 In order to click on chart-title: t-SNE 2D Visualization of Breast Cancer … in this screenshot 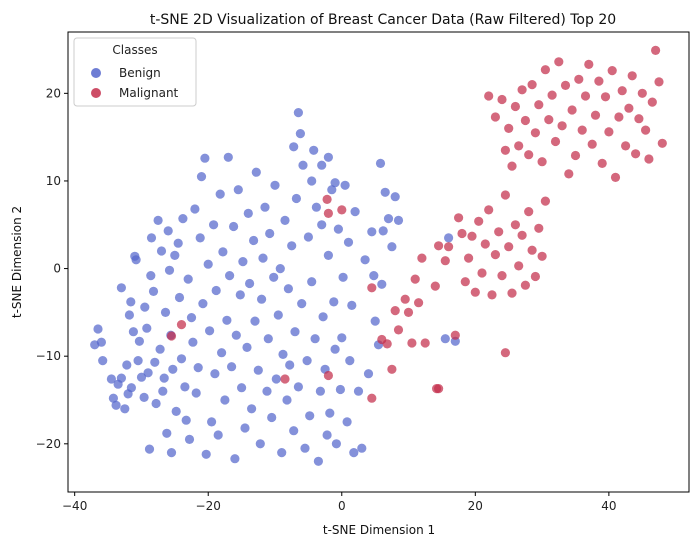, I will do `click(383, 20)`.